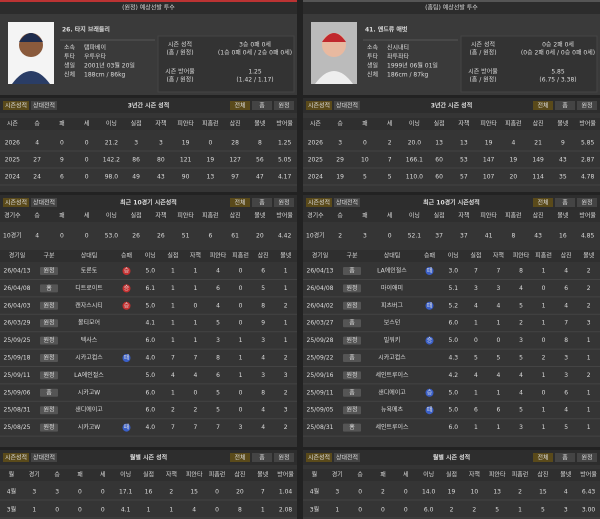 Image resolution: width=600 pixels, height=519 pixels. What do you see at coordinates (390, 160) in the screenshot?
I see `cell: 7` at bounding box center [390, 160].